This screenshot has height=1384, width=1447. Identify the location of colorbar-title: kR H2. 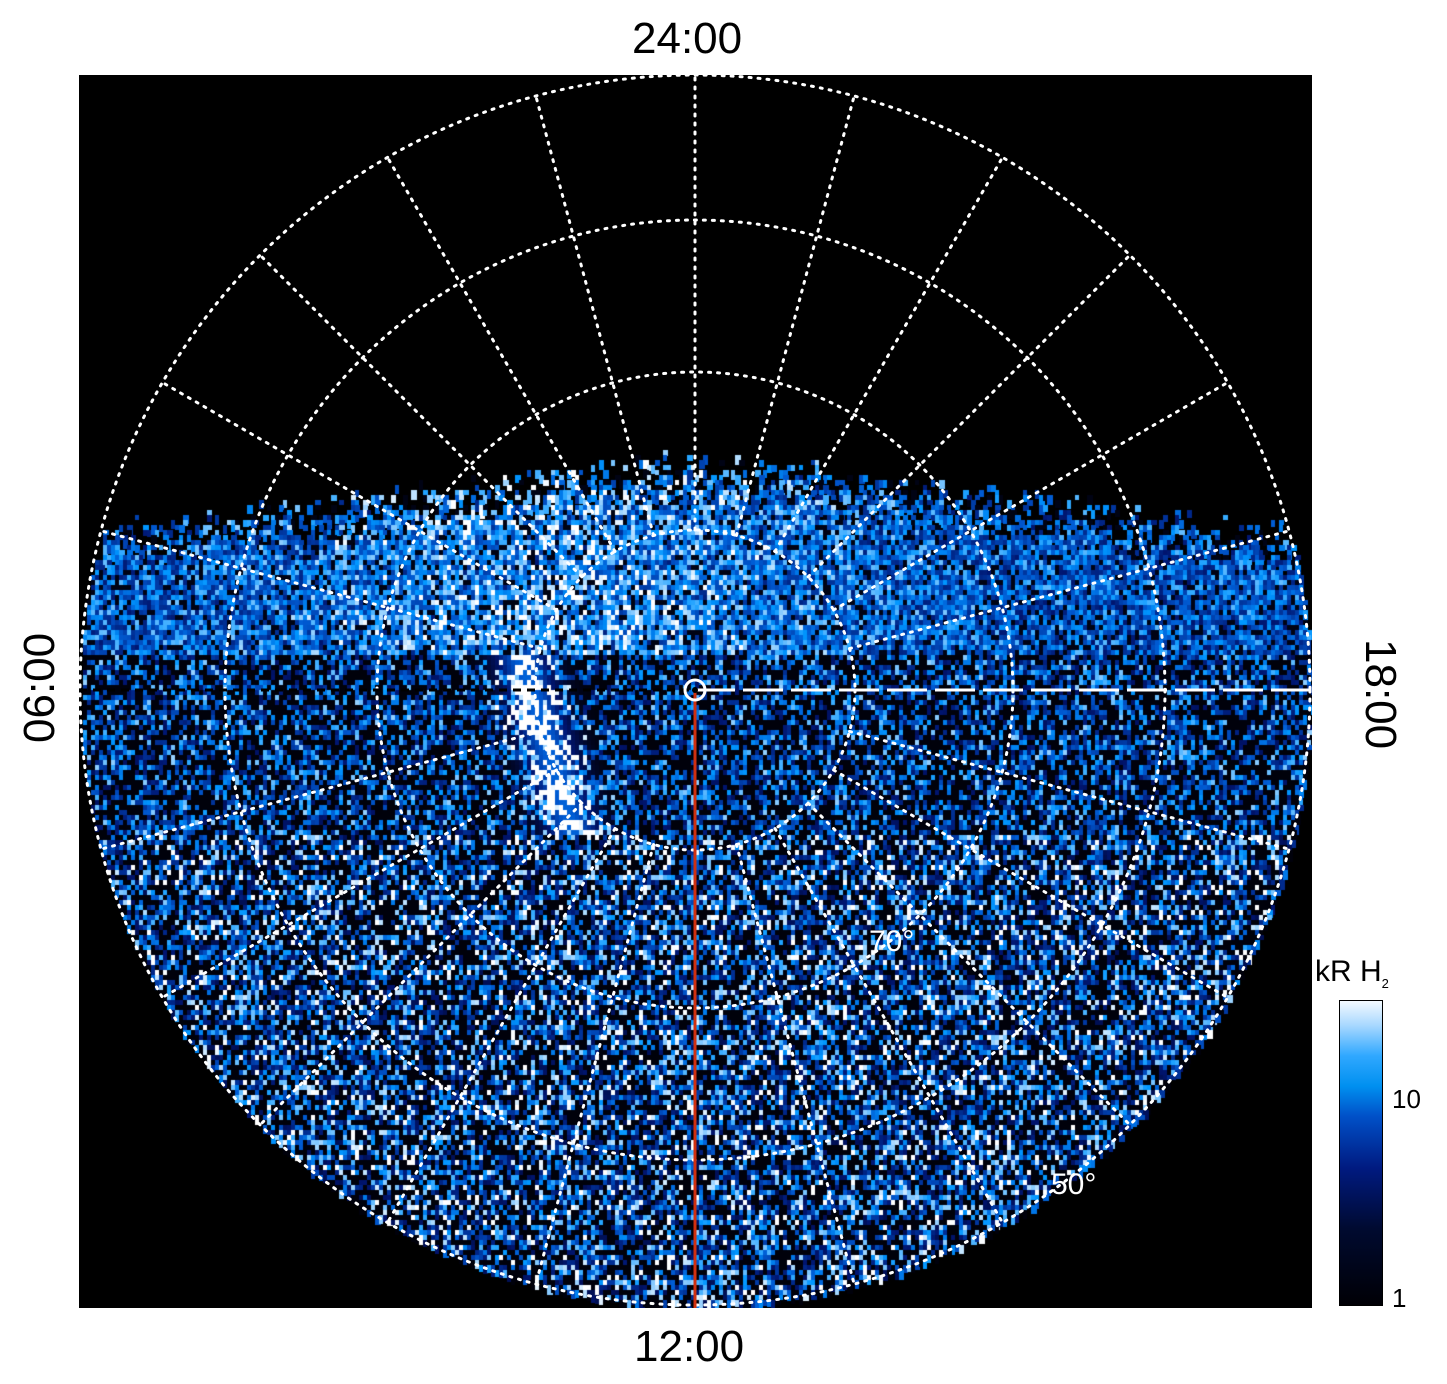
(1352, 973).